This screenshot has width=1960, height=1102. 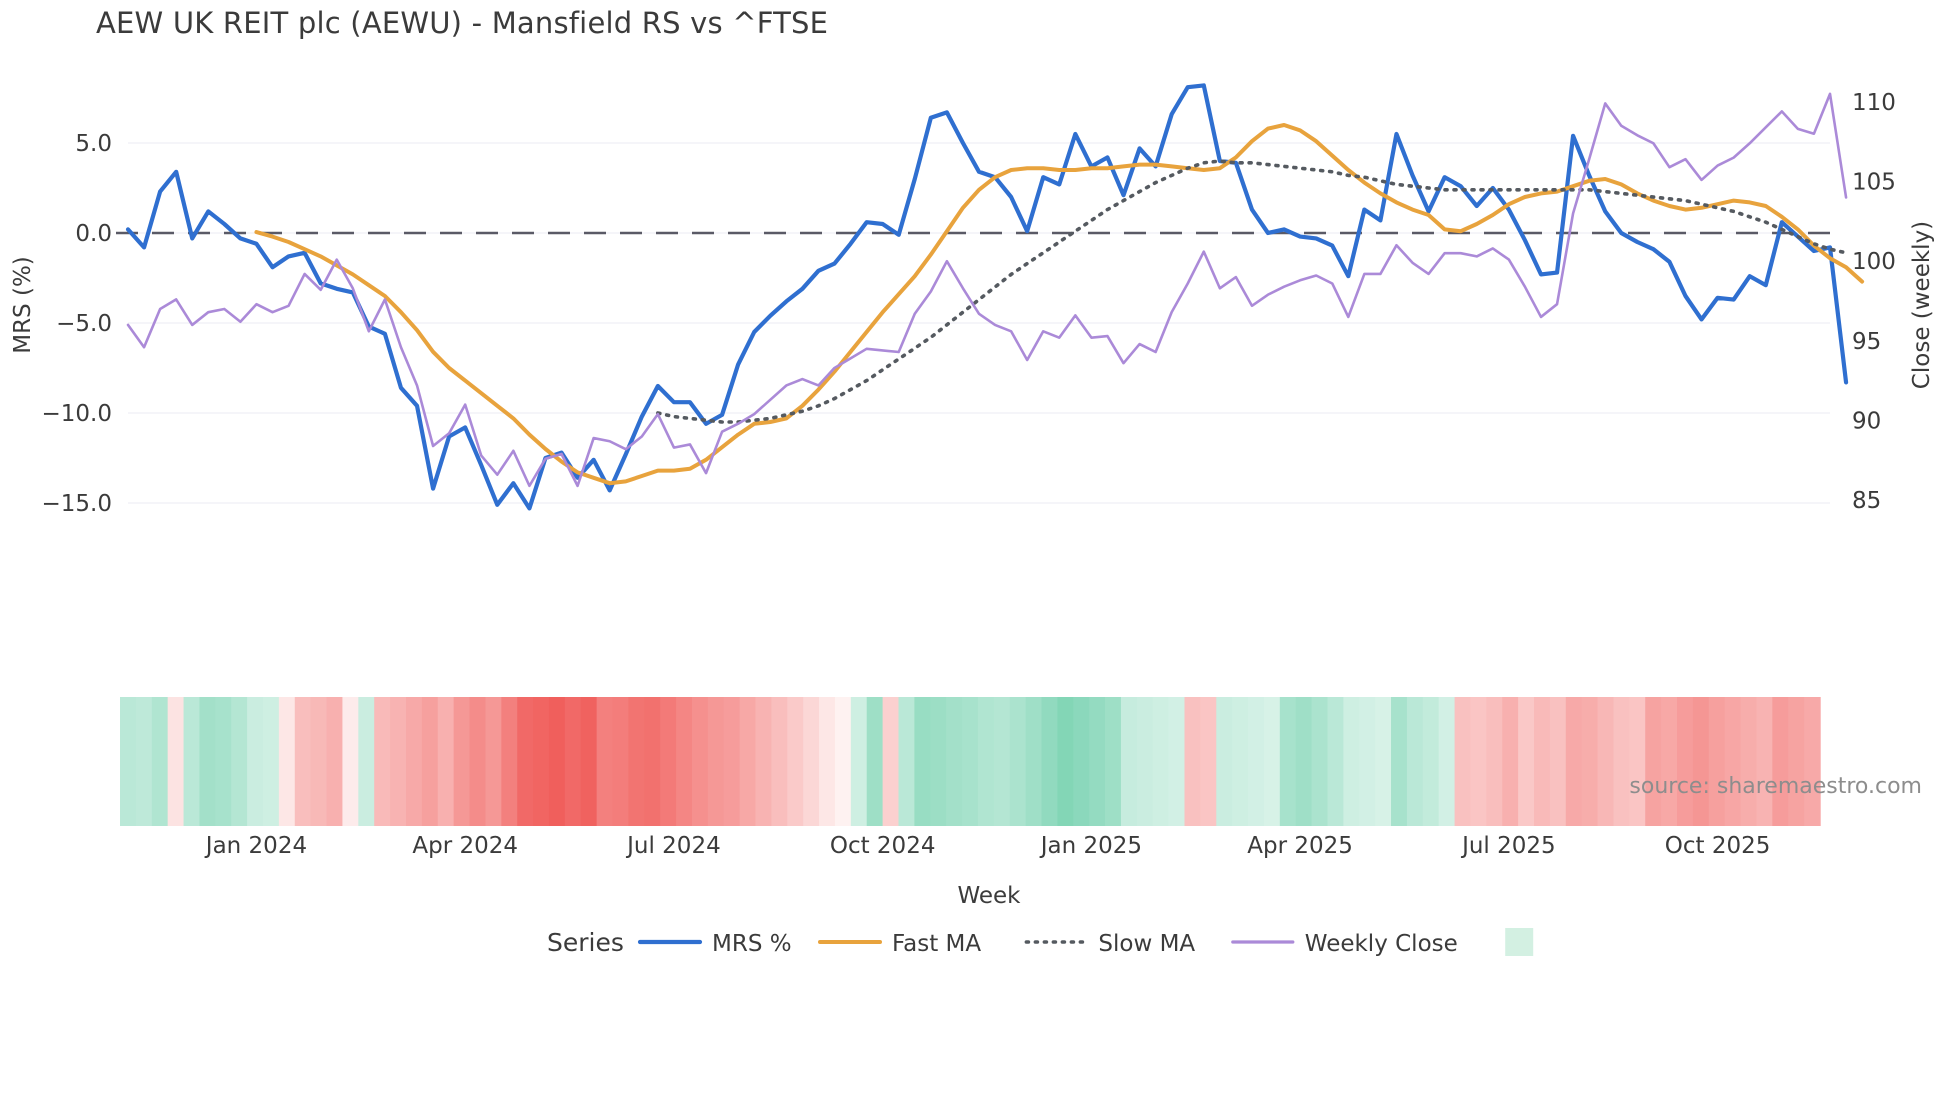 I want to click on x-axis-title: Week, so click(x=989, y=896).